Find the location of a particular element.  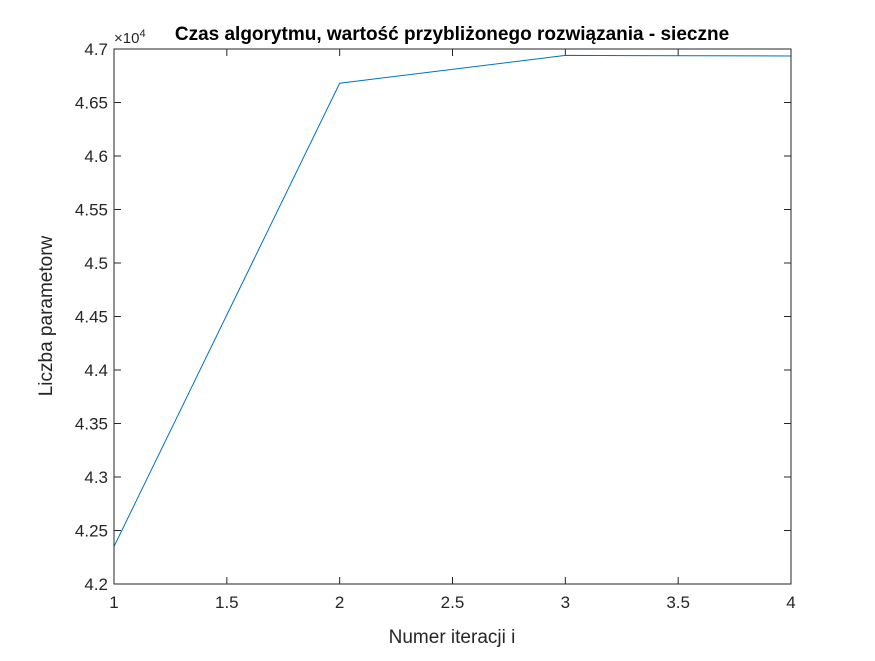

y-tick-label: 4.7 is located at coordinates (96, 49).